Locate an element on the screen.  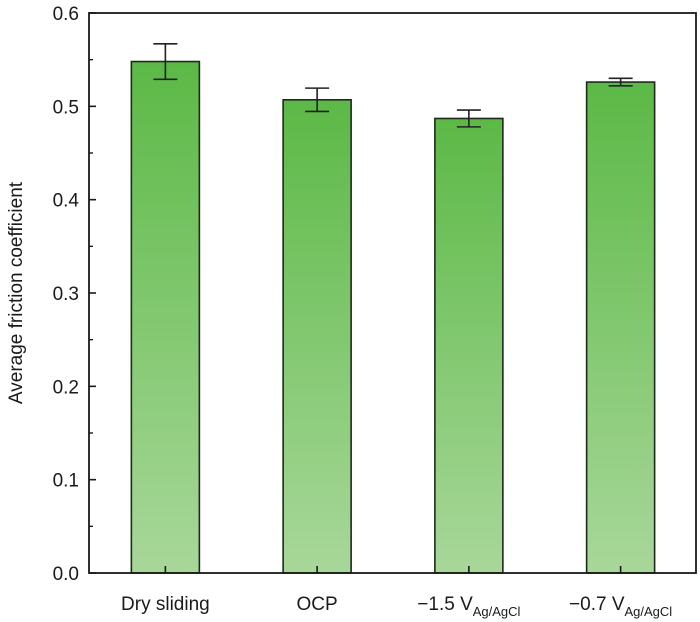
x-tick-label-main: OCP is located at coordinates (317, 604).